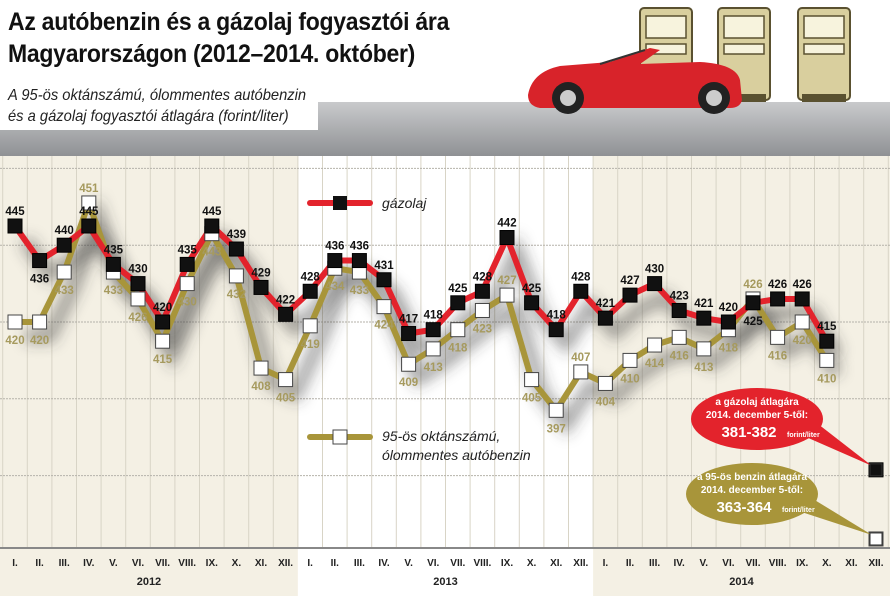 This screenshot has height=607, width=890. What do you see at coordinates (187, 303) in the screenshot?
I see `petrol-data-label: 430` at bounding box center [187, 303].